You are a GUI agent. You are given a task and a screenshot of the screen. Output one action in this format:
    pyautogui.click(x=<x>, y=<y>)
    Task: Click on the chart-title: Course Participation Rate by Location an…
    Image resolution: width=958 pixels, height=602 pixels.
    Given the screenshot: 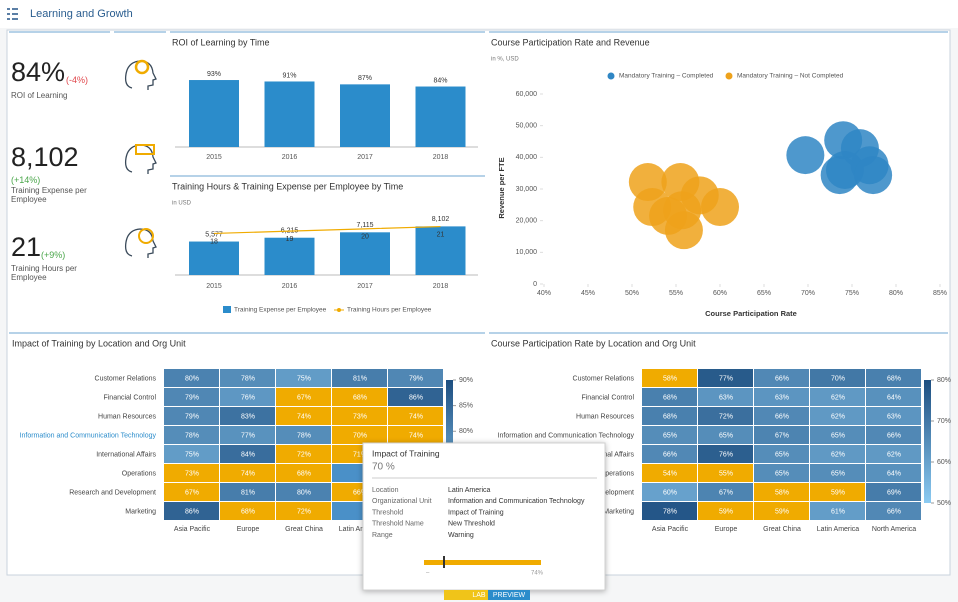 What is the action you would take?
    pyautogui.click(x=593, y=343)
    